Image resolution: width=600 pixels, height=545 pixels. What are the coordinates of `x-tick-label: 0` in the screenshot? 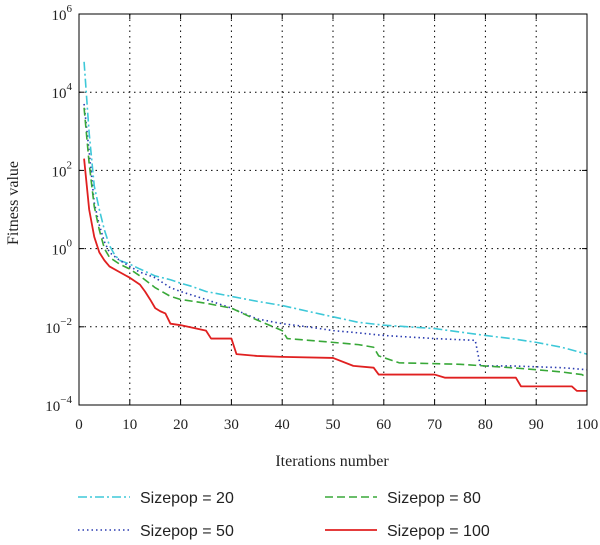 It's located at (79, 425).